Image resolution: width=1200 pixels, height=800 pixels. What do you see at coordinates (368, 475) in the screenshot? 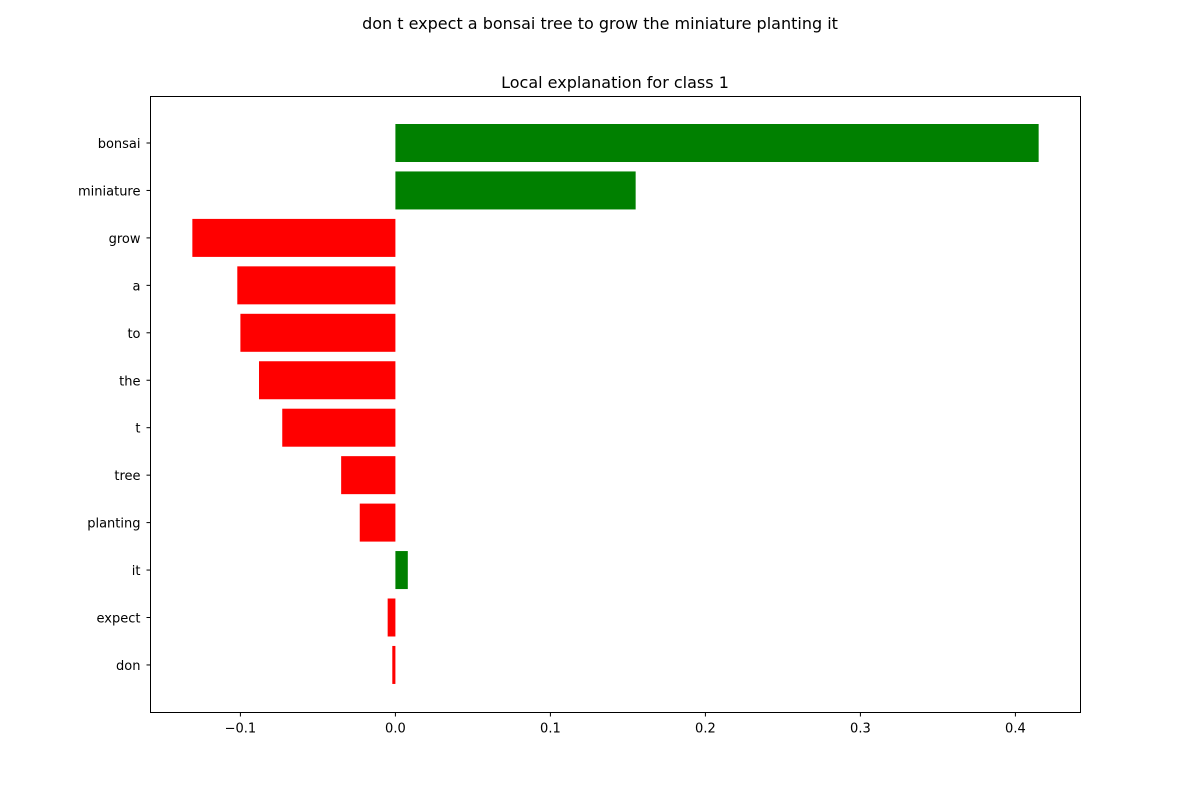
I see `bar-tree` at bounding box center [368, 475].